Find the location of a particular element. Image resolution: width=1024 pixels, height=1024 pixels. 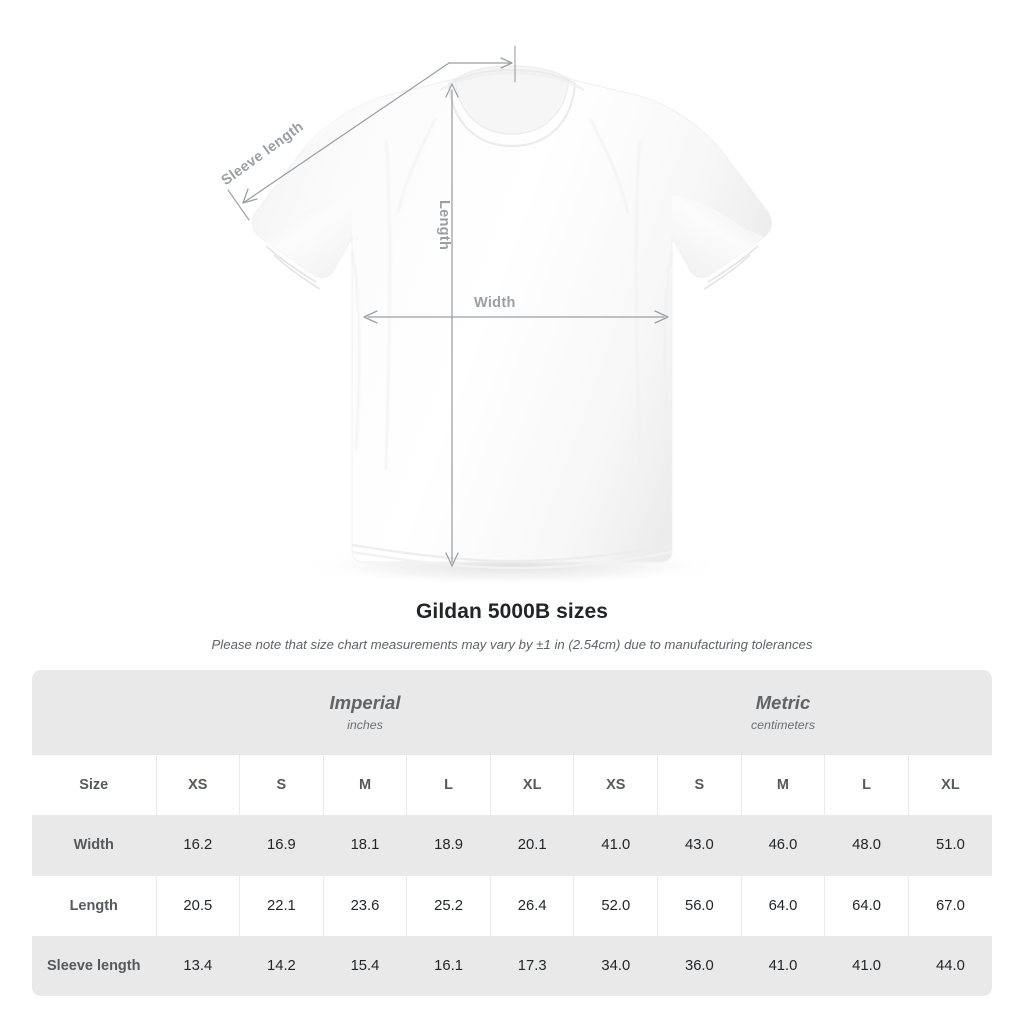

measurement-cell: 15.4 is located at coordinates (365, 966).